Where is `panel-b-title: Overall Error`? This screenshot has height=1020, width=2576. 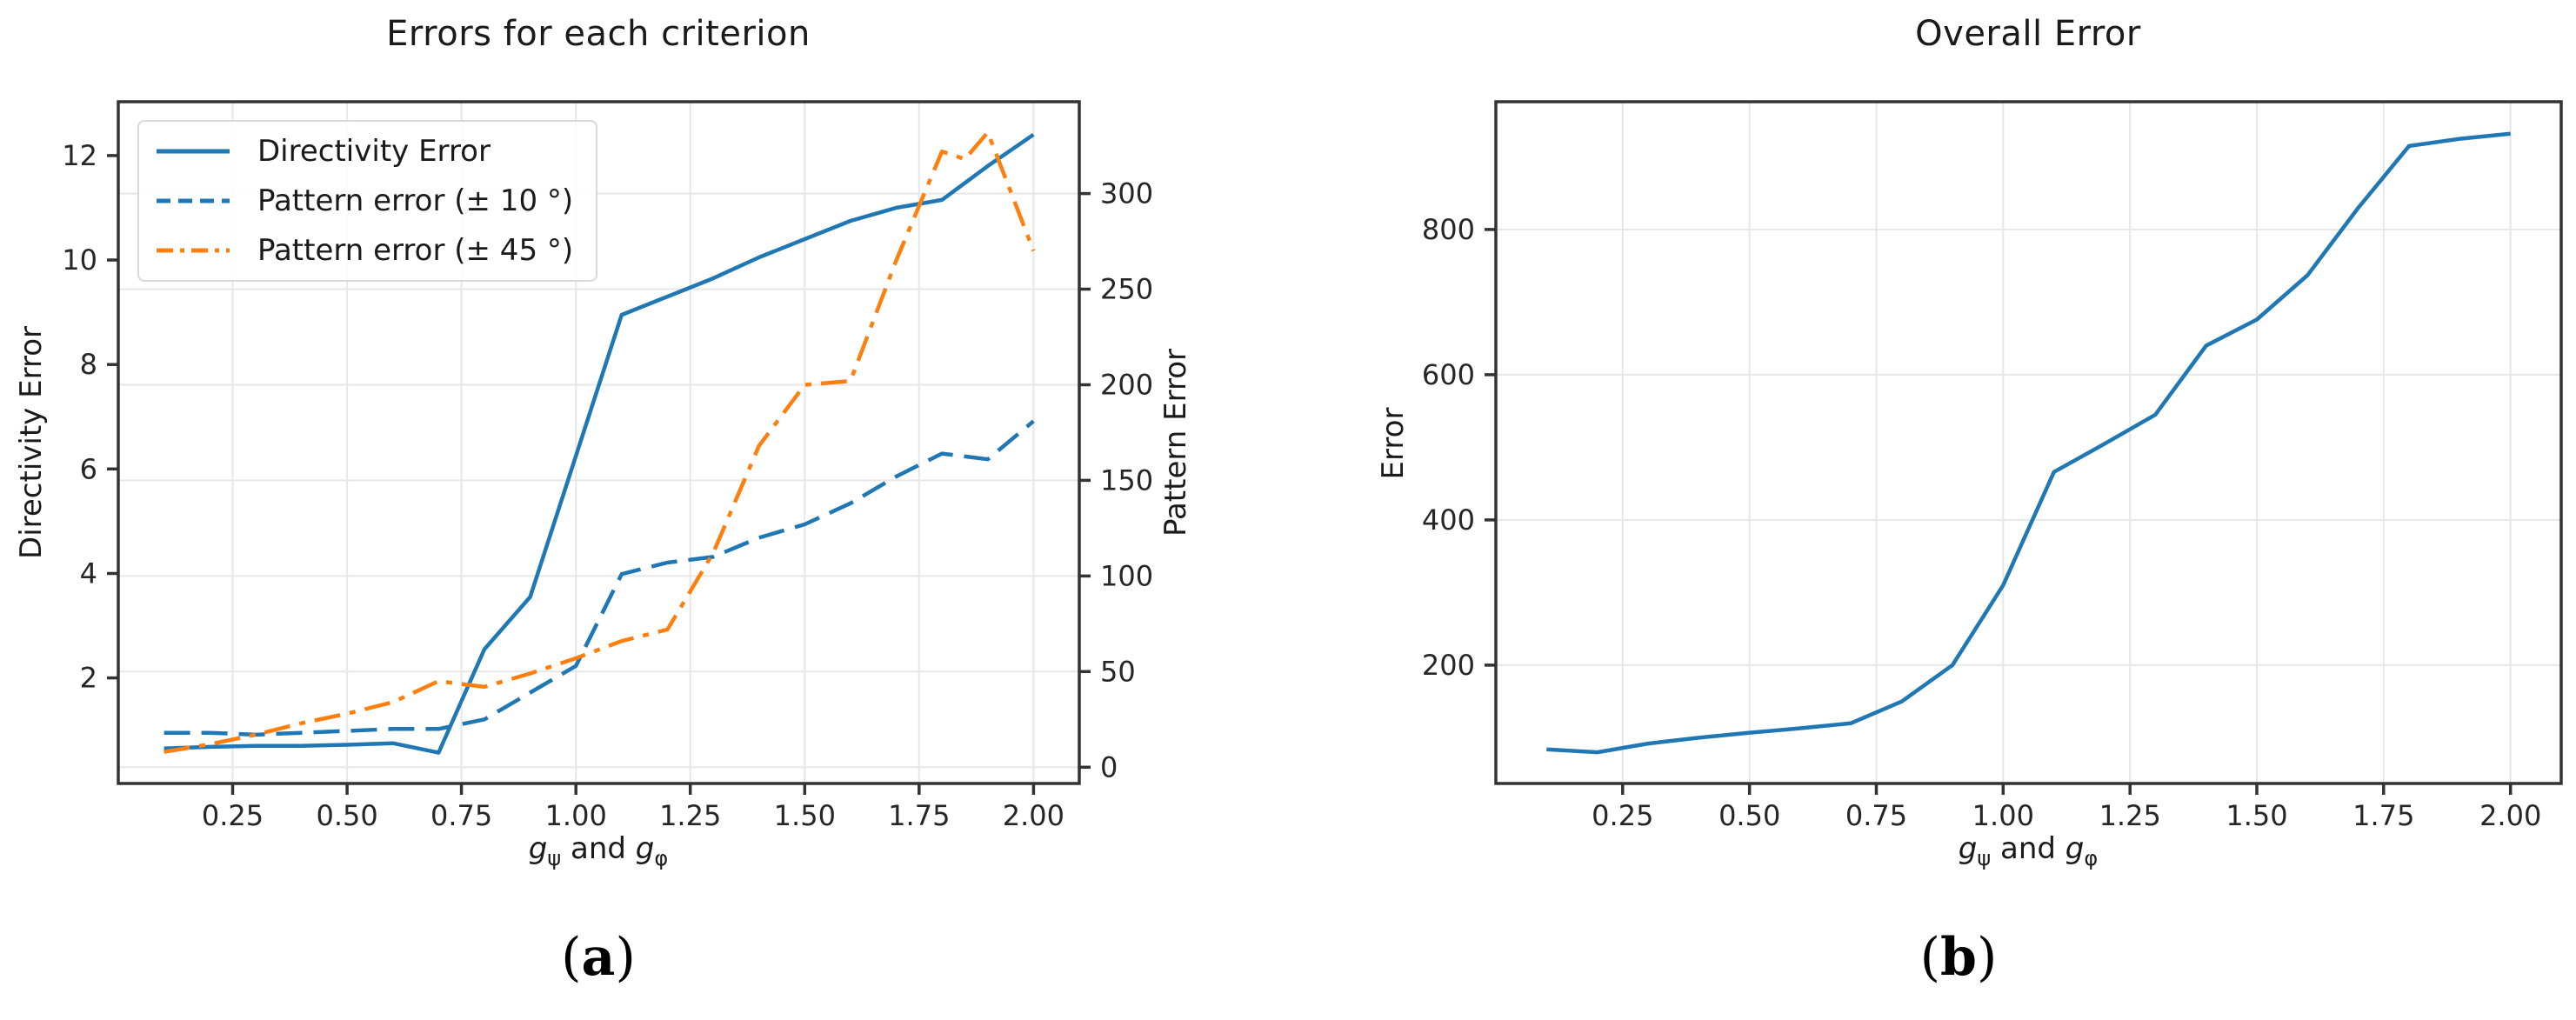 panel-b-title: Overall Error is located at coordinates (2028, 34).